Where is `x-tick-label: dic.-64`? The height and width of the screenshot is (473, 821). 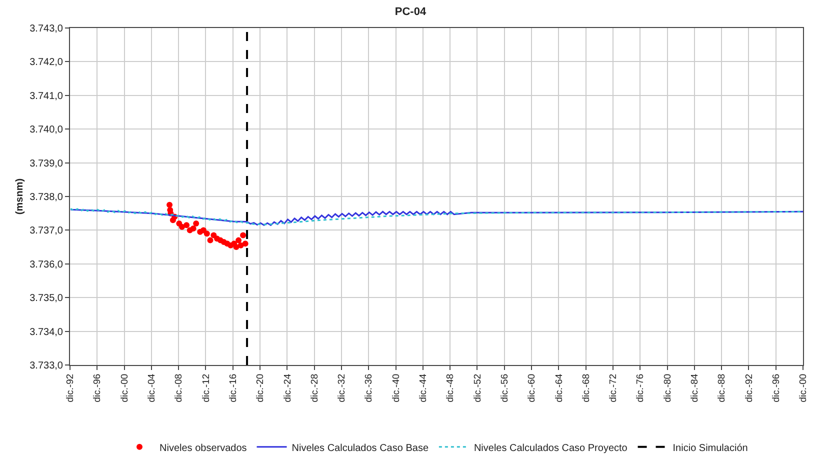
x-tick-label: dic.-64 is located at coordinates (559, 388).